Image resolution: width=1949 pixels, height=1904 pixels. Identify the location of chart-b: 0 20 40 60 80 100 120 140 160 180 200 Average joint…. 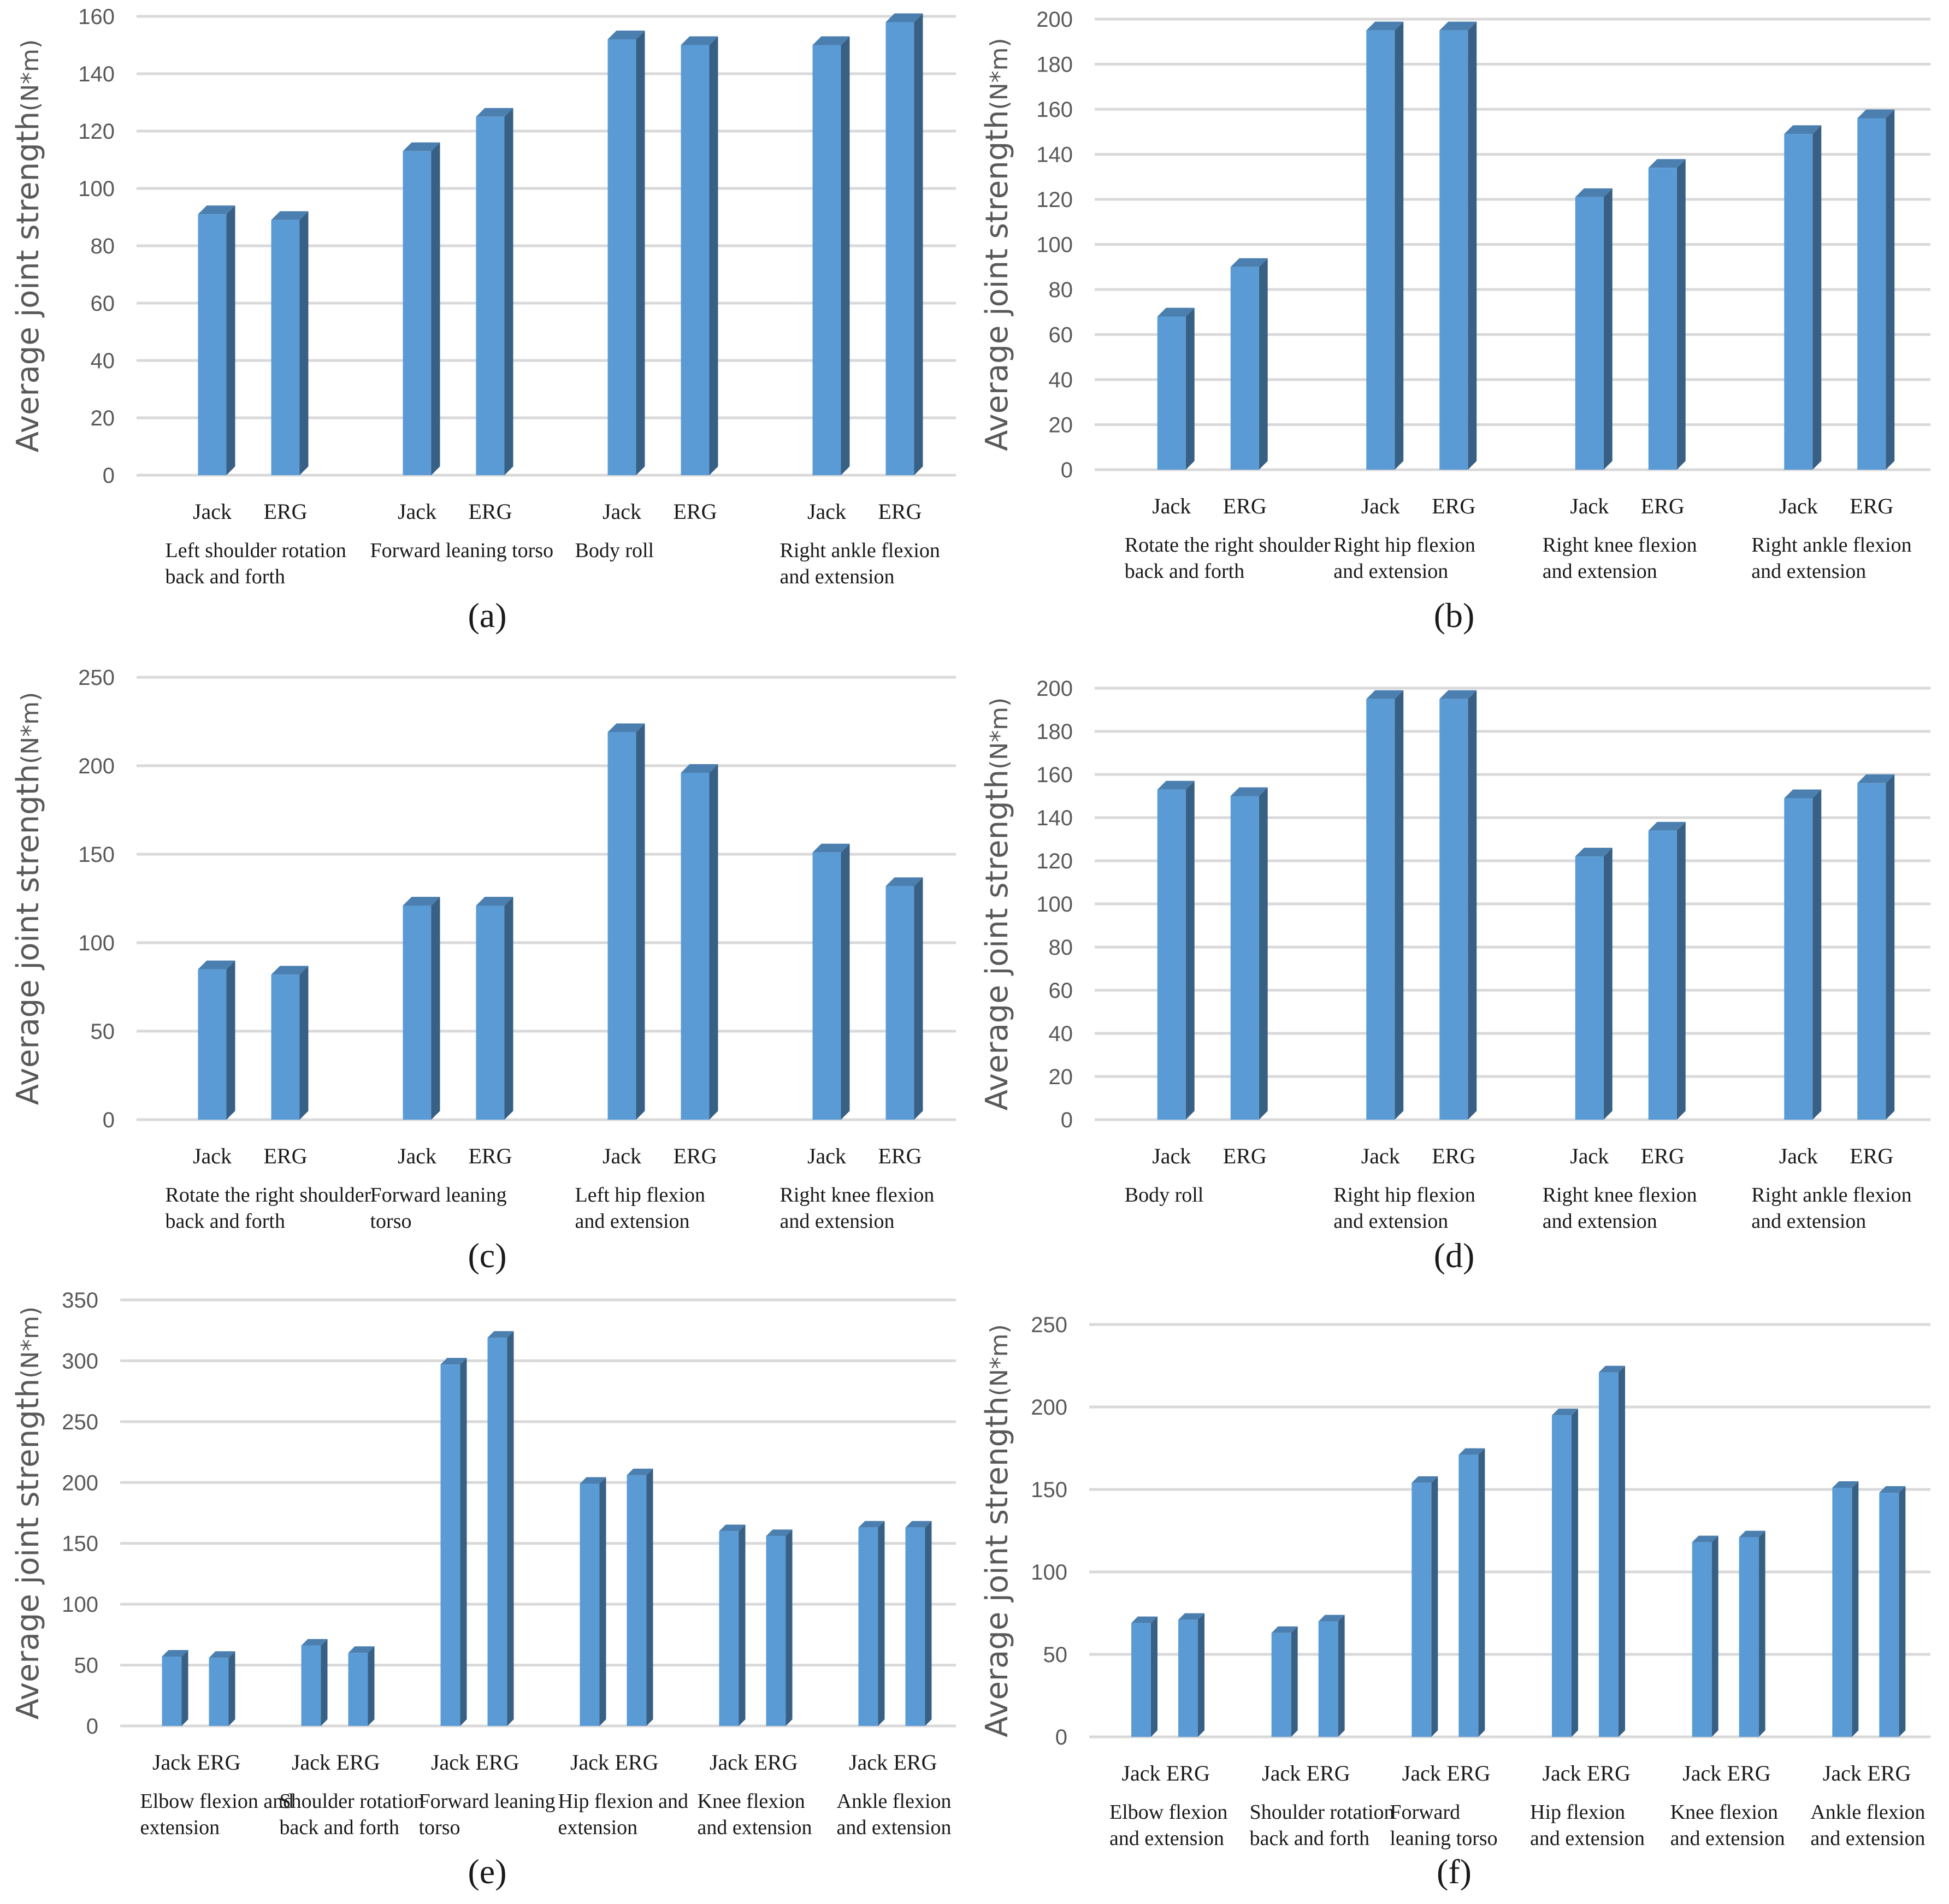
(1454, 296).